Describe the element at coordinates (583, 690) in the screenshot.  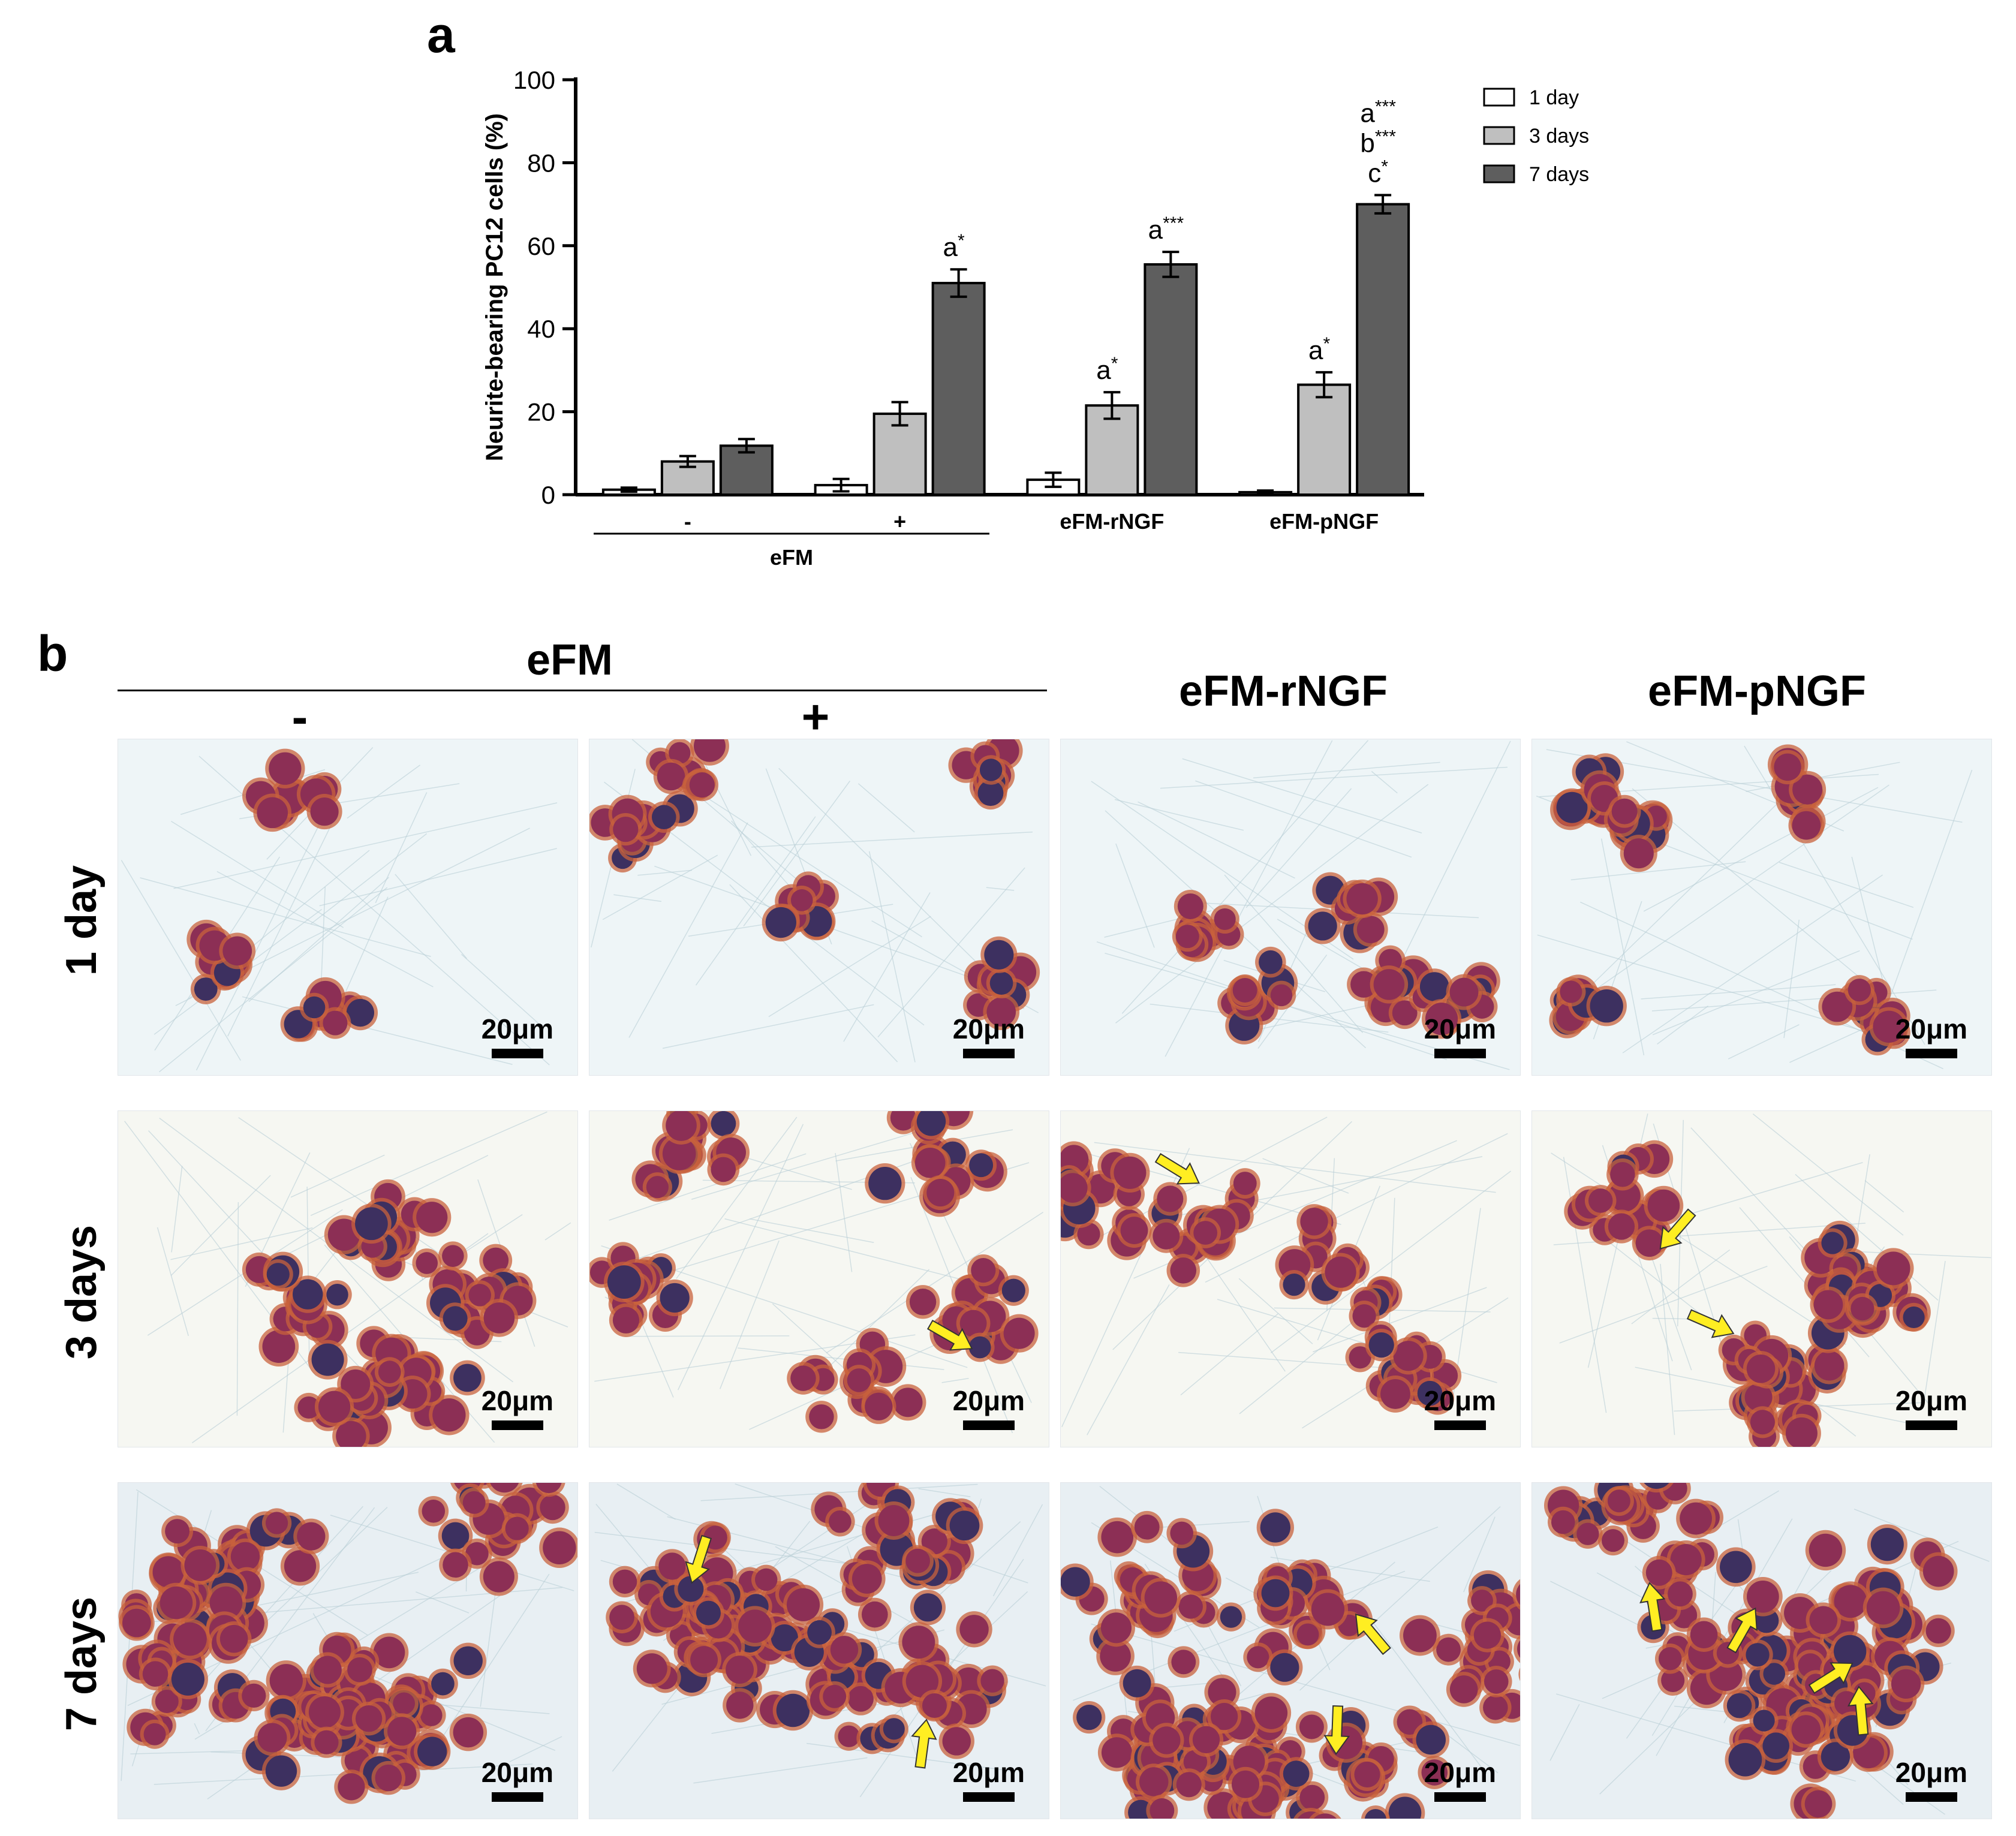
I see `efm-group-line` at that location.